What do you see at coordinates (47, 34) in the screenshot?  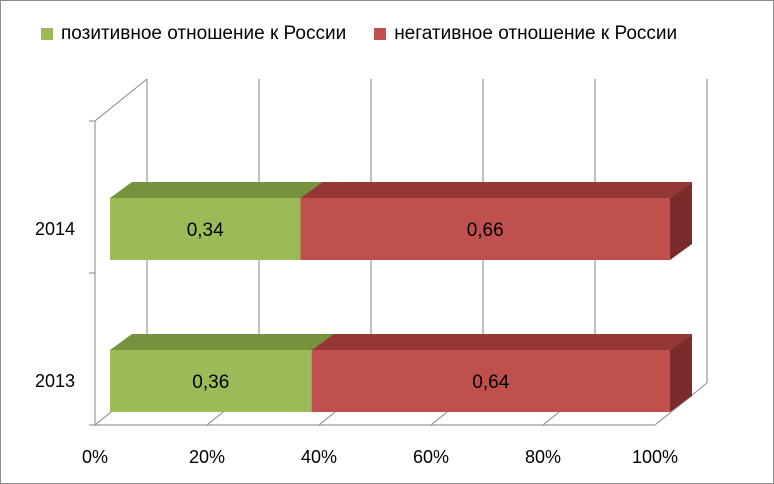 I see `legend-swatch-positive` at bounding box center [47, 34].